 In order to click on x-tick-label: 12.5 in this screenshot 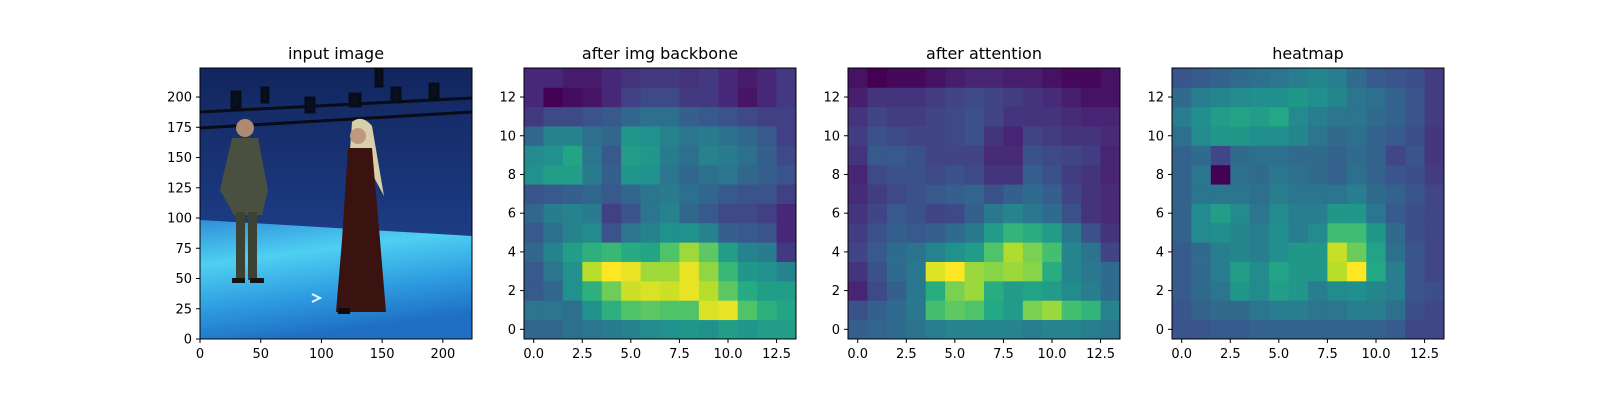, I will do `click(776, 354)`.